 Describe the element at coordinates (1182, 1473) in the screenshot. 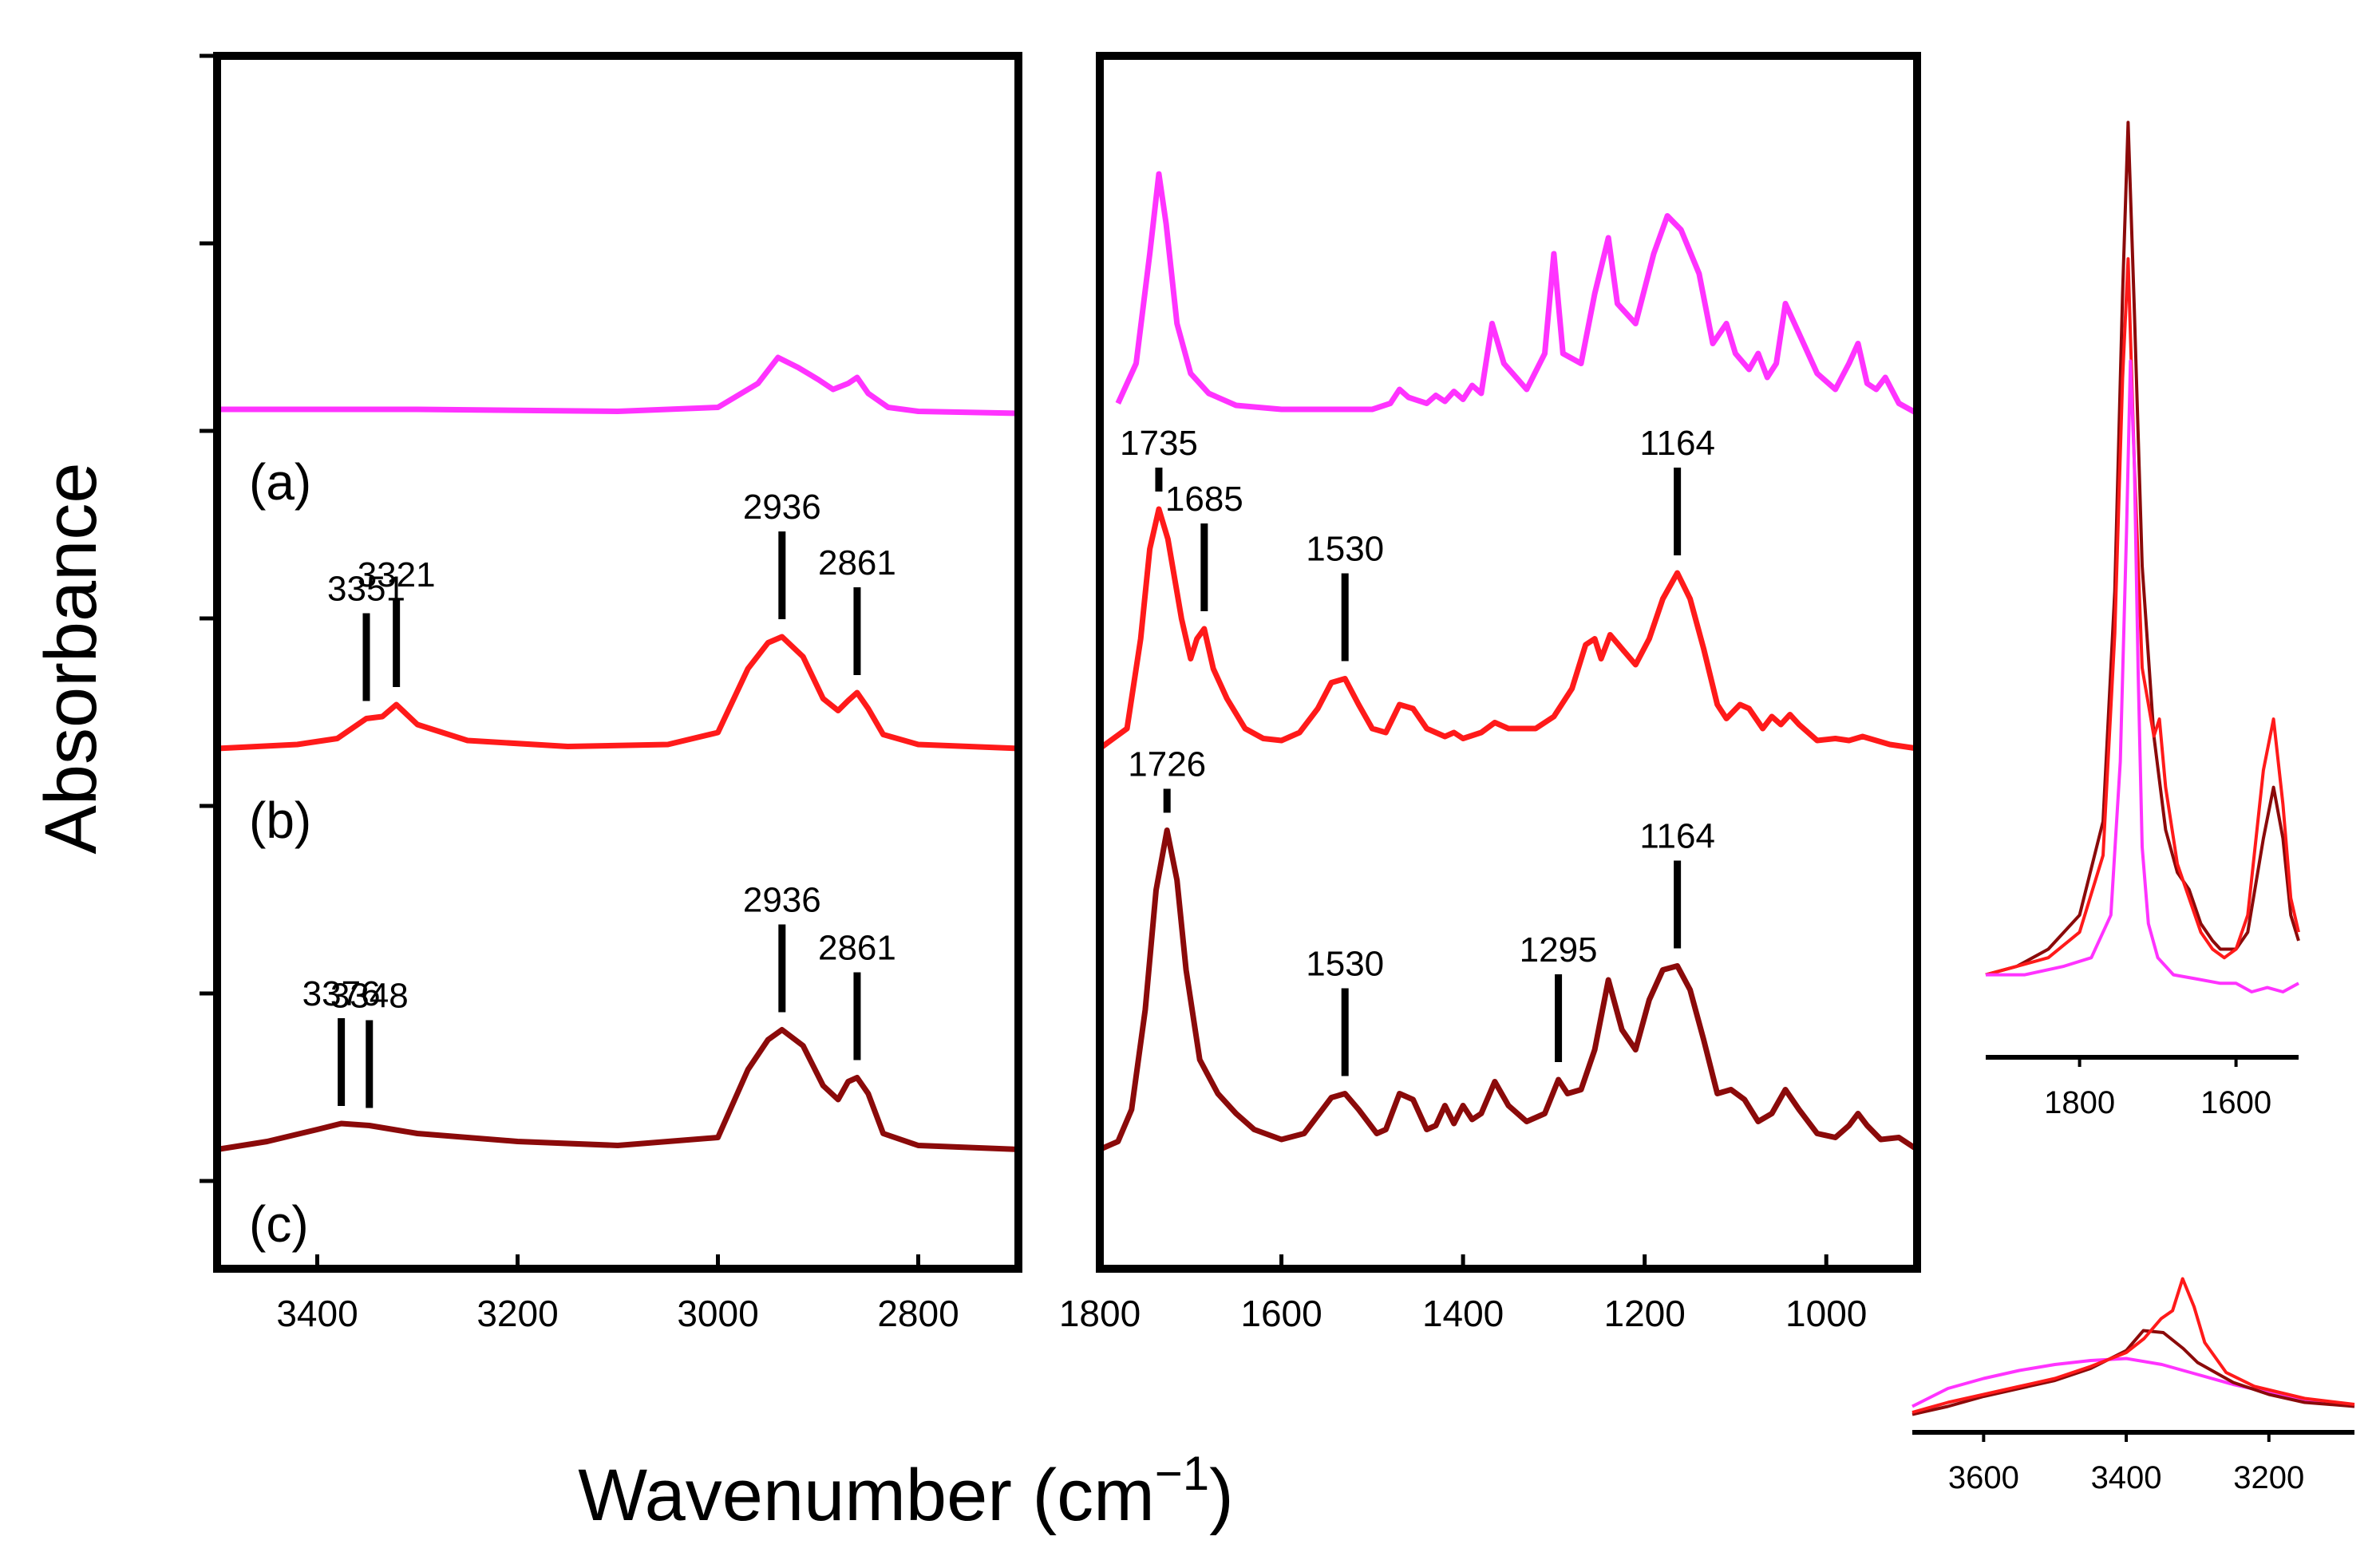

I see `x-axis-label-sup: −1` at that location.